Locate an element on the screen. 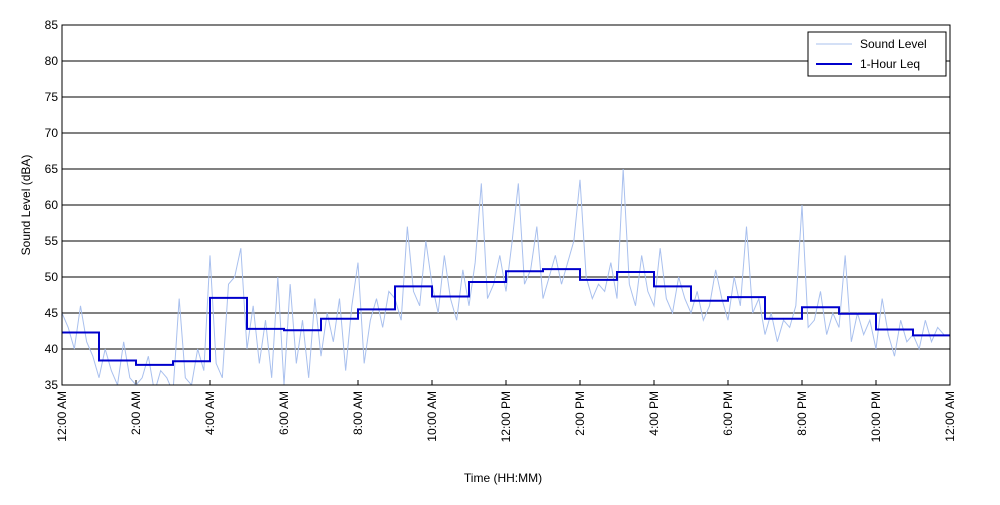 The image size is (1000, 505). x-tick-label: 10:00 AM is located at coordinates (432, 416).